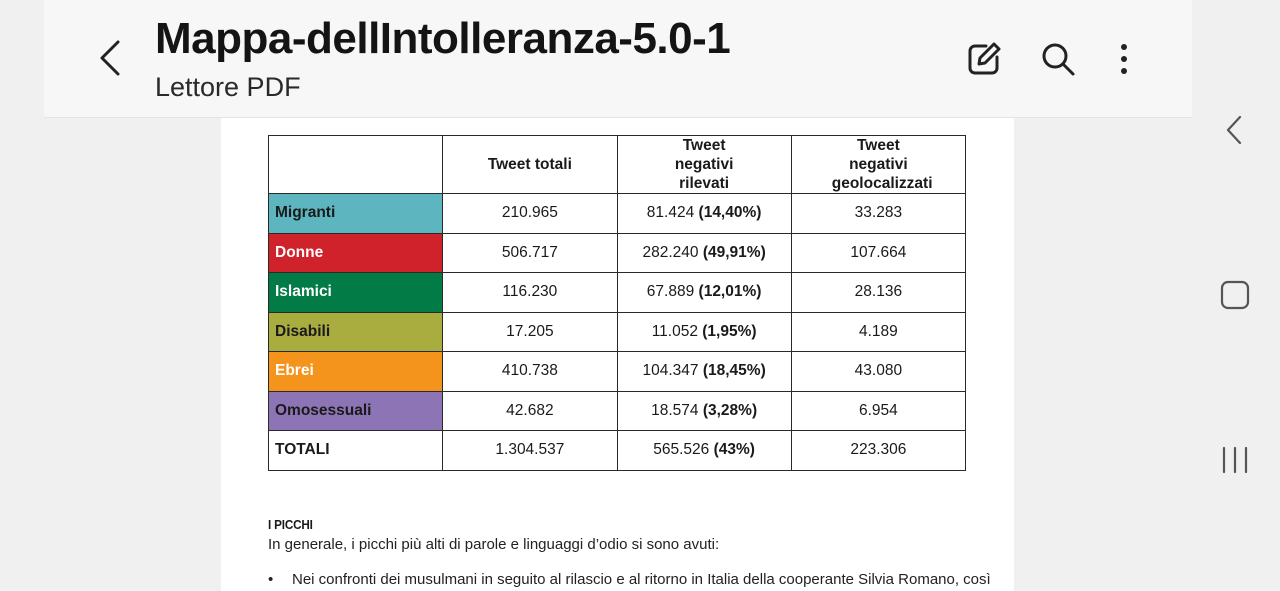  Describe the element at coordinates (228, 87) in the screenshot. I see `app-subtitle: Lettore PDF` at that location.